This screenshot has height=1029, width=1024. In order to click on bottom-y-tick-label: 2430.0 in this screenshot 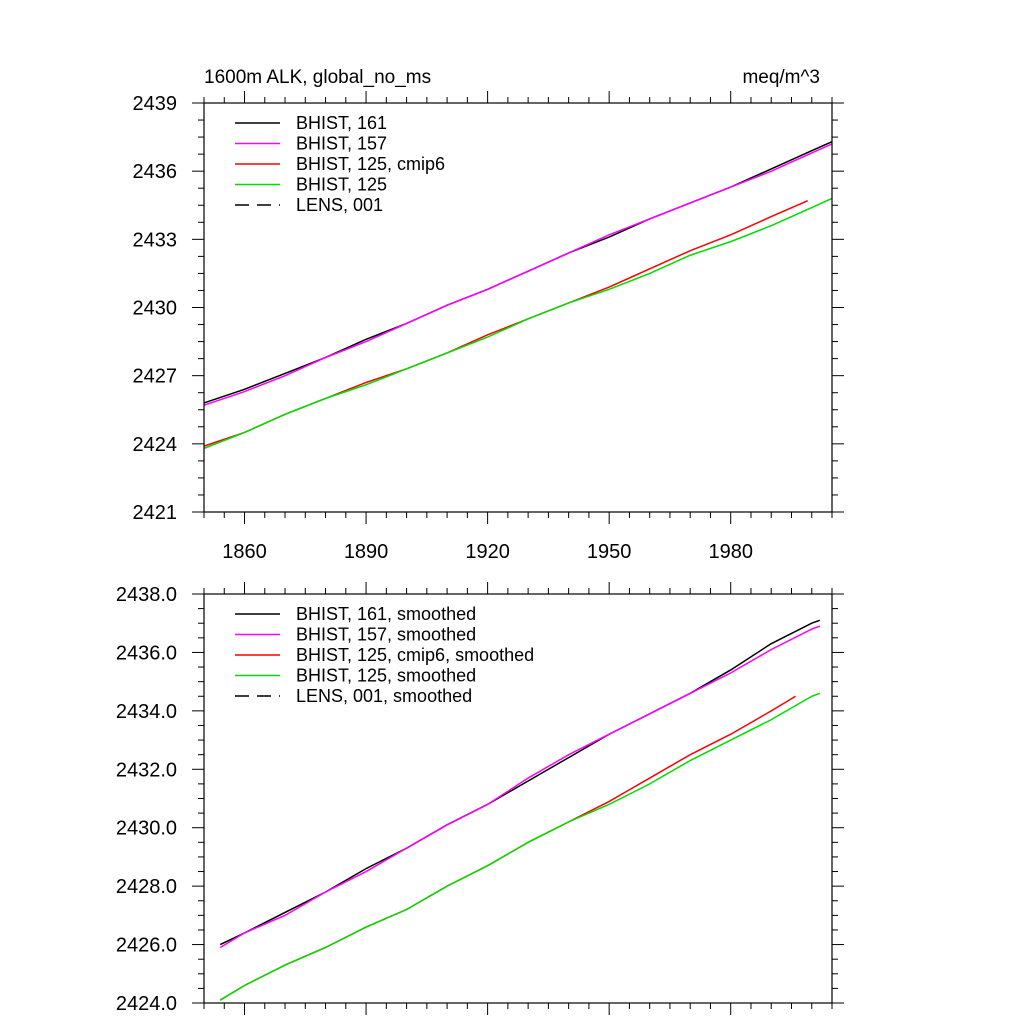, I will do `click(146, 829)`.